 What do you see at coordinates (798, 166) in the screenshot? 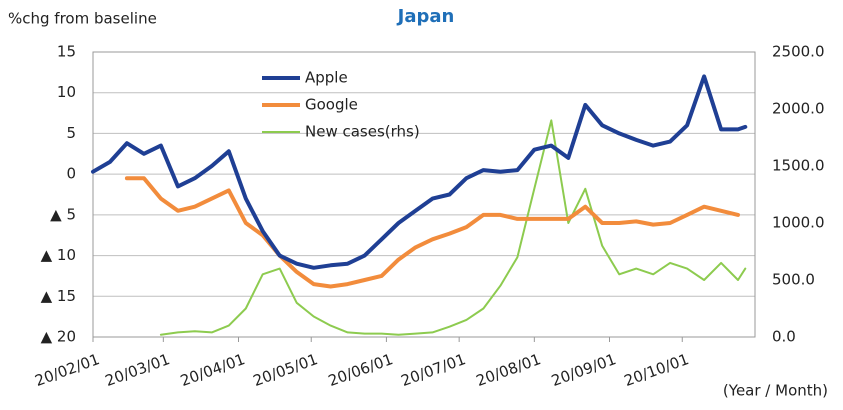
I see `y2-tick-label: 1500.0` at bounding box center [798, 166].